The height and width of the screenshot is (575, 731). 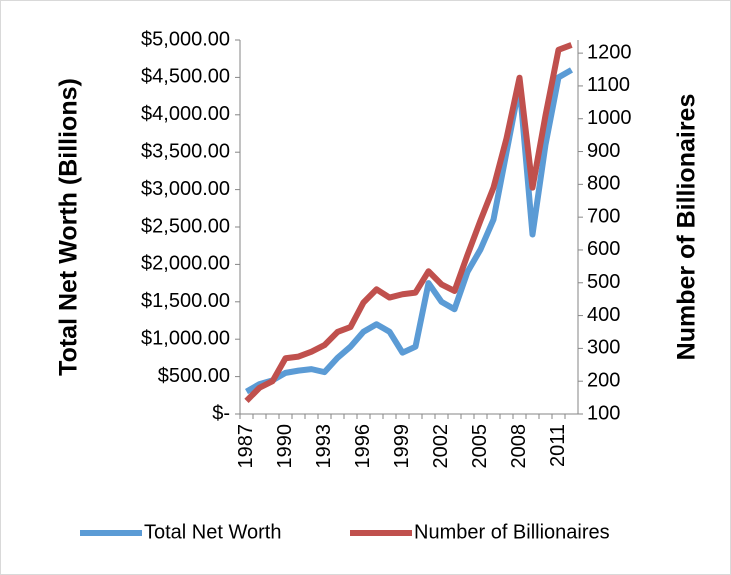 I want to click on y2-tick-label: 300, so click(x=603, y=348).